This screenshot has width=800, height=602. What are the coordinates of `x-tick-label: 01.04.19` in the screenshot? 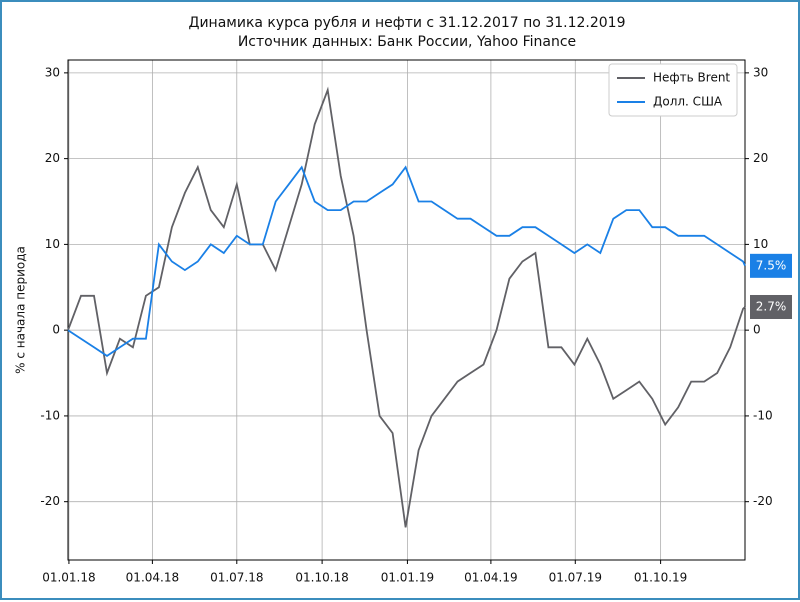 It's located at (490, 578).